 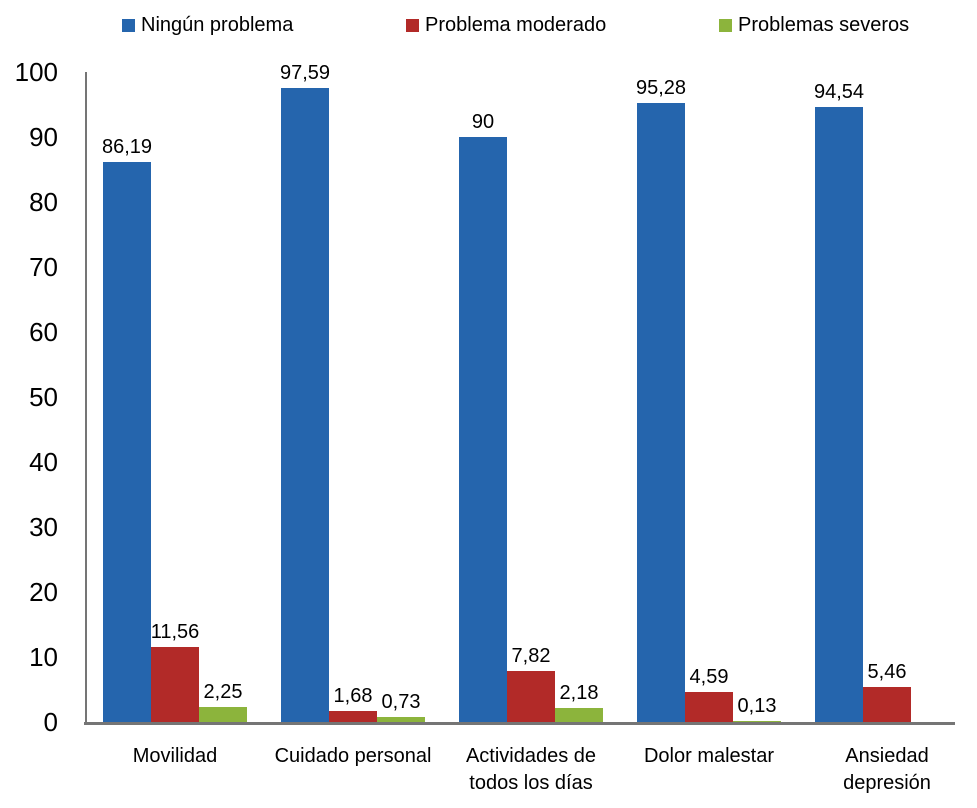 I want to click on bar-series1-cat2, so click(x=531, y=696).